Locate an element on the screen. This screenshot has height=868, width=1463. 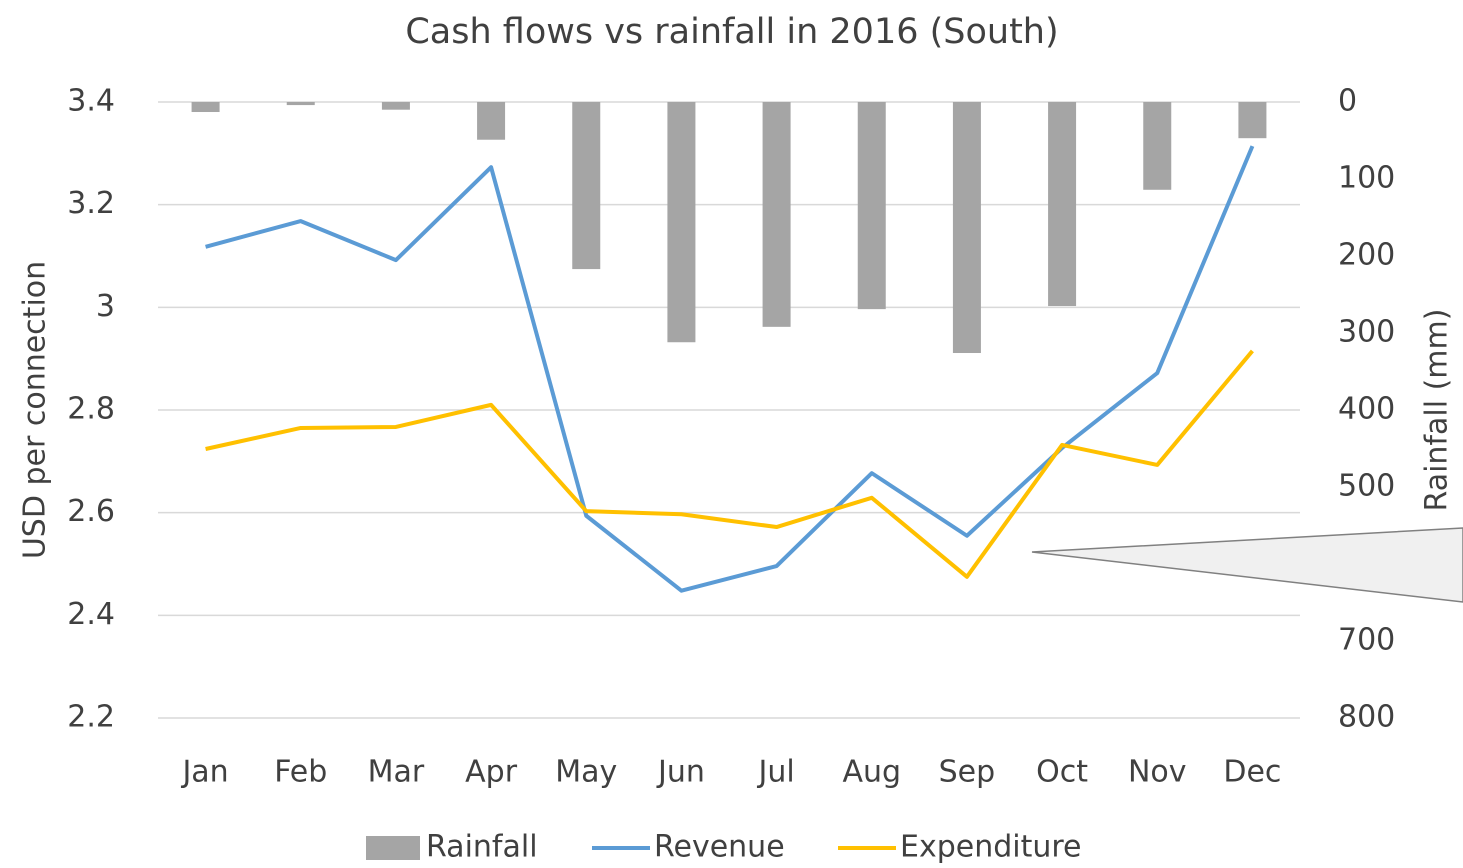
y2-axis-label: Rainfall (mm) is located at coordinates (1437, 410).